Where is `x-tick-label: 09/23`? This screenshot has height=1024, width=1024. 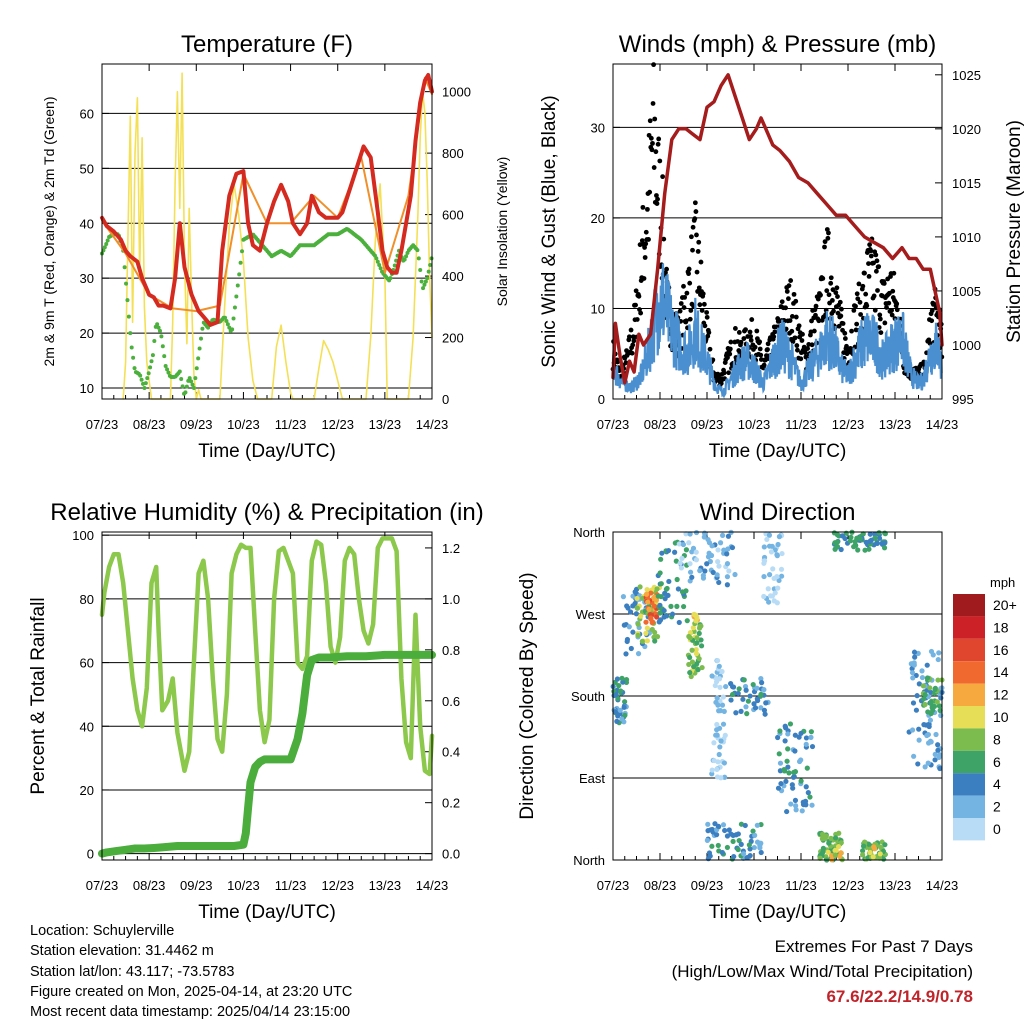
x-tick-label: 09/23 is located at coordinates (196, 885).